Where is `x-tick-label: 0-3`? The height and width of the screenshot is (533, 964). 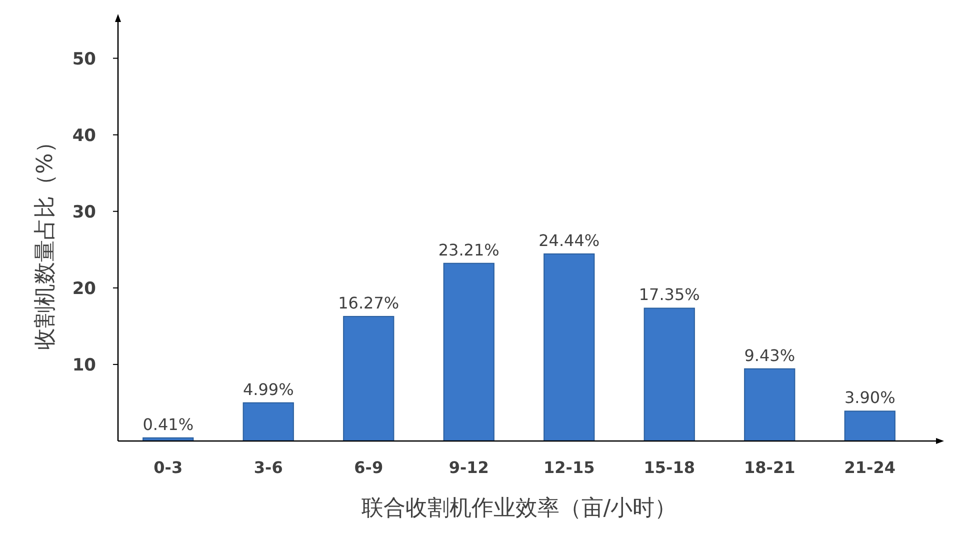 x-tick-label: 0-3 is located at coordinates (168, 467).